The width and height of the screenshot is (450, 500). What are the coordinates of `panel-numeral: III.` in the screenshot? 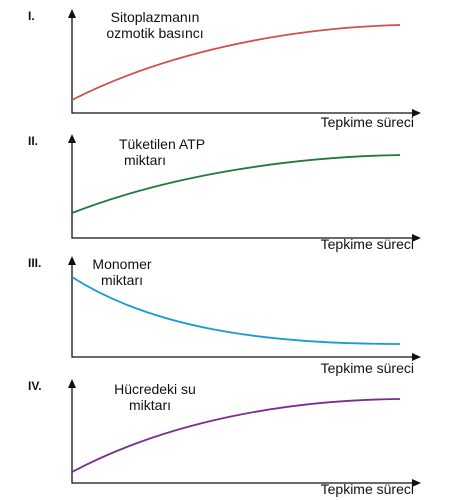 It's located at (34, 263).